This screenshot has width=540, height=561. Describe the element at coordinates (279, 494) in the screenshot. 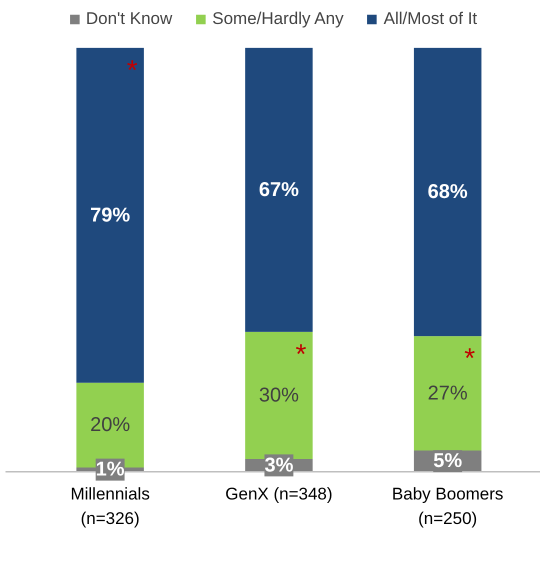

I see `x-tick-label: GenX (n=348)` at that location.